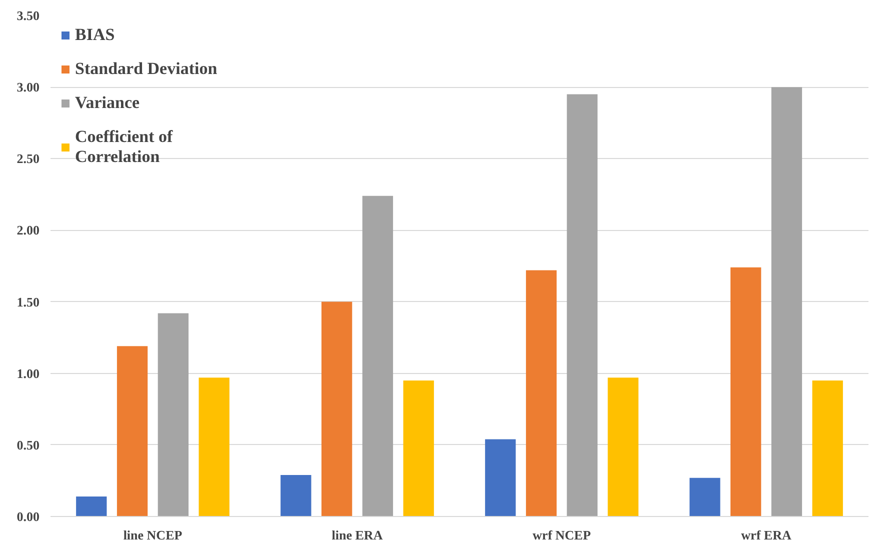 The width and height of the screenshot is (880, 547). I want to click on y-tick-label: 0.00, so click(28, 516).